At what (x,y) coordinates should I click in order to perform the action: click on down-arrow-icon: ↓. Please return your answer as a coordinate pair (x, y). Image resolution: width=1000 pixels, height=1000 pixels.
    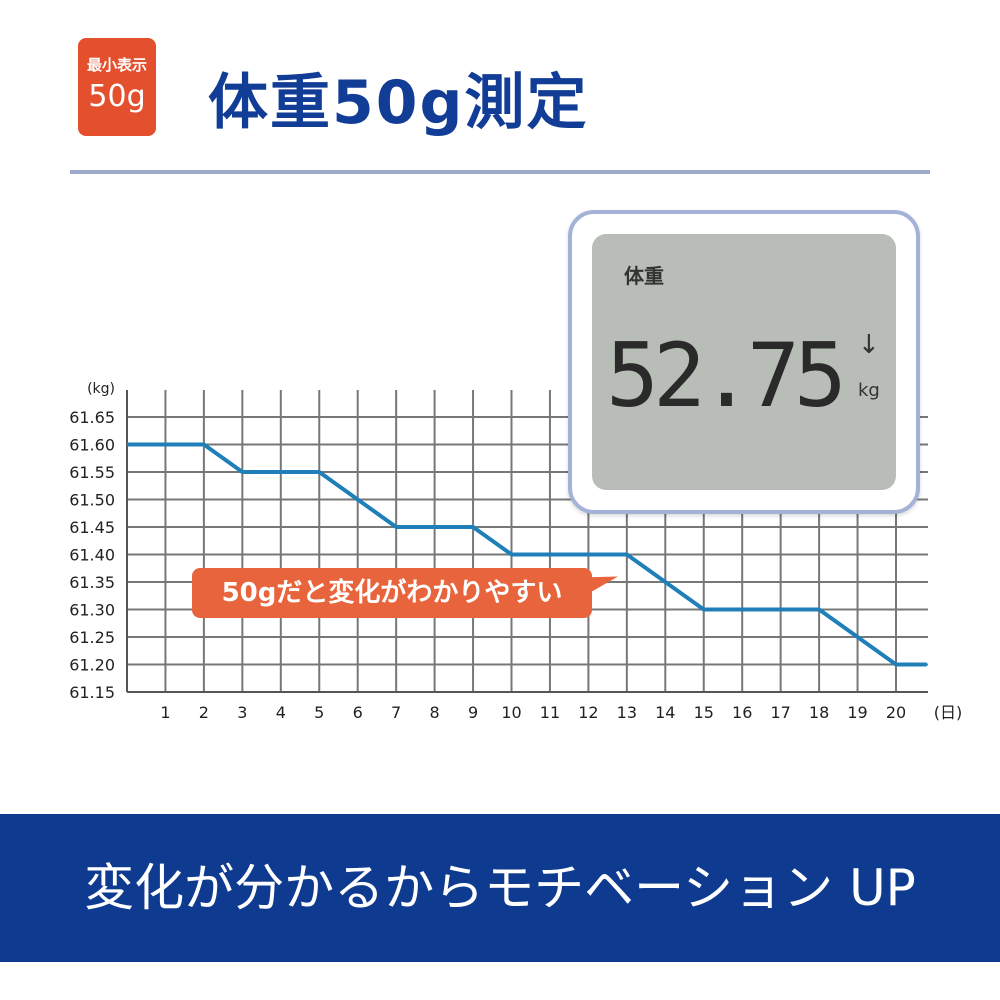
    Looking at the image, I should click on (869, 345).